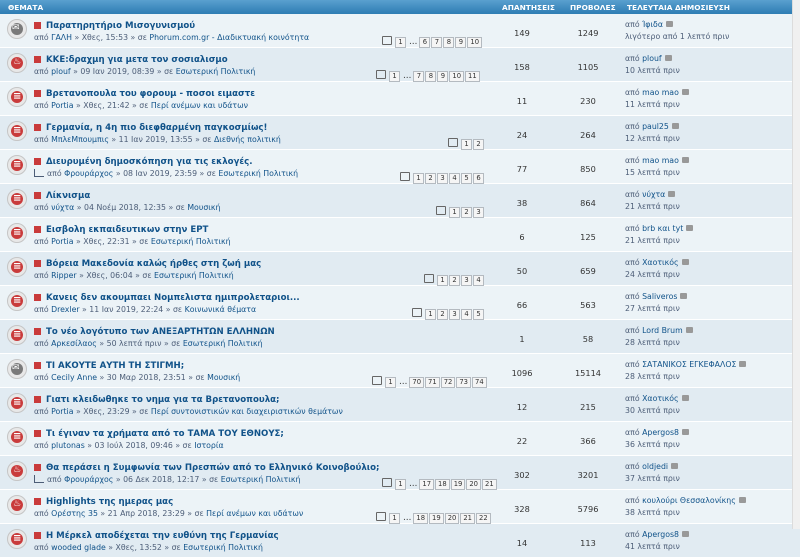 The width and height of the screenshot is (800, 558). I want to click on author-link: plutonas, so click(68, 445).